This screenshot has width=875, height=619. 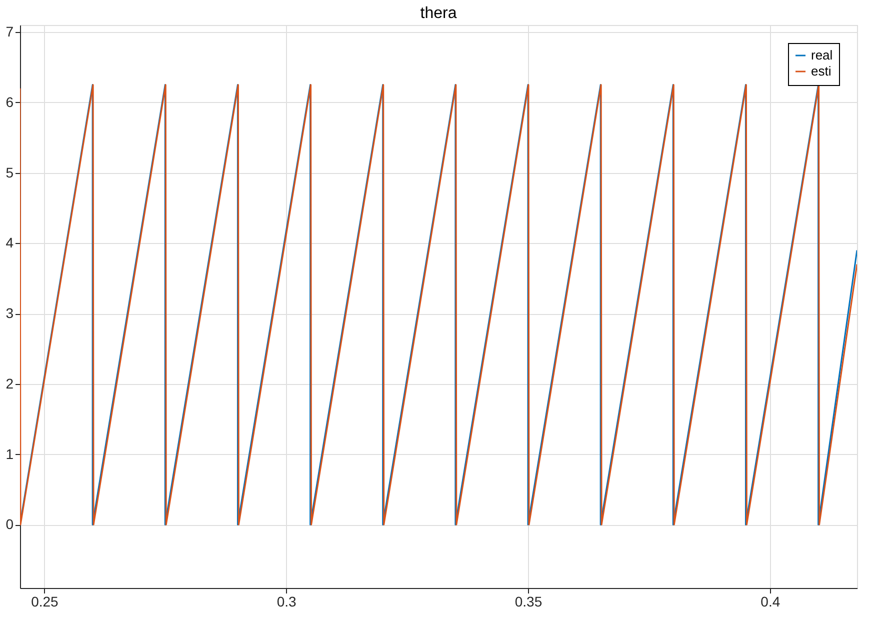 What do you see at coordinates (10, 313) in the screenshot?
I see `y-tick-label: 3` at bounding box center [10, 313].